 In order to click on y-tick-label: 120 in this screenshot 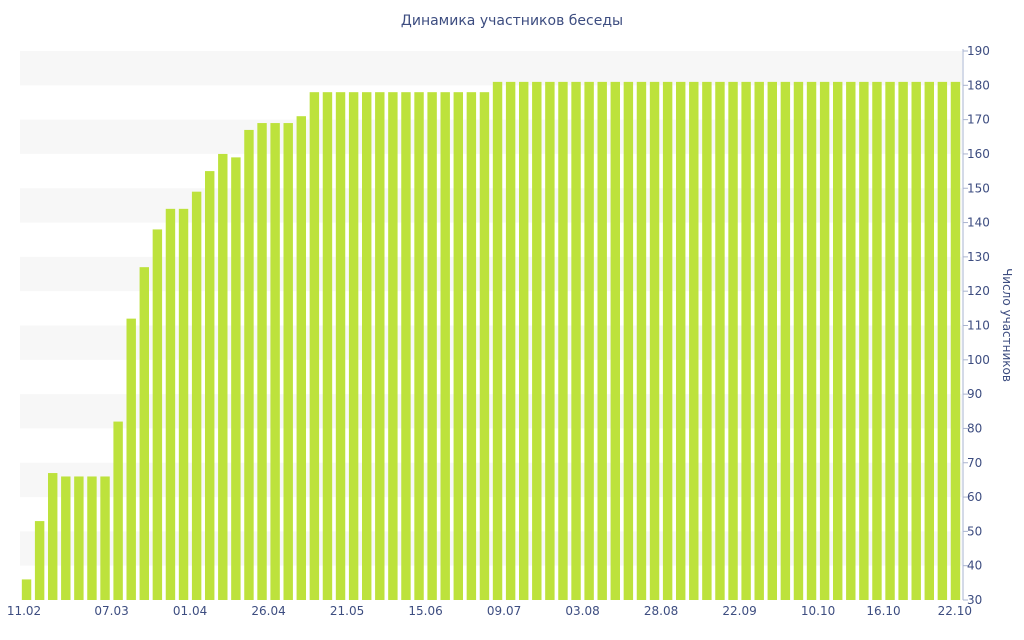, I will do `click(978, 291)`.